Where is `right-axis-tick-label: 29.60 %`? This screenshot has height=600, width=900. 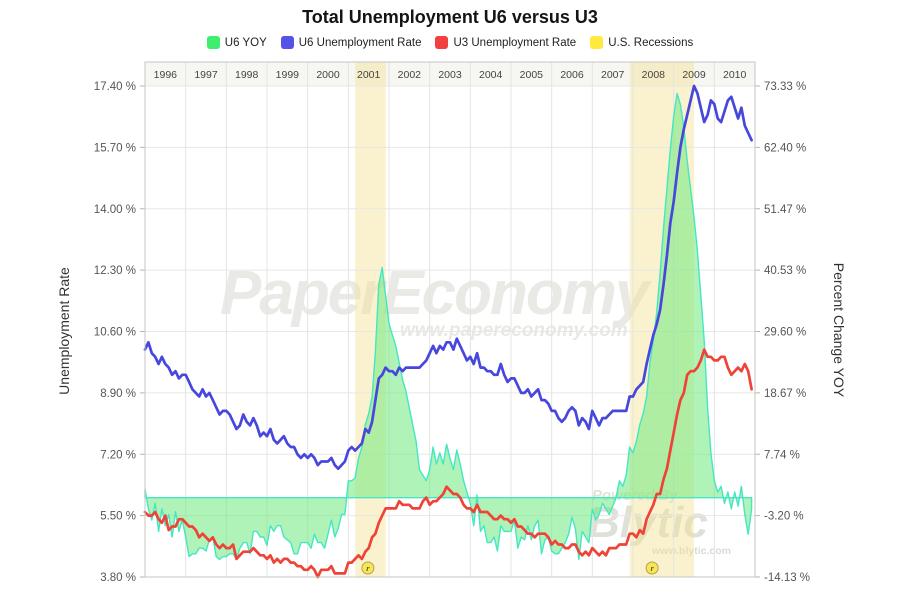
right-axis-tick-label: 29.60 % is located at coordinates (785, 333).